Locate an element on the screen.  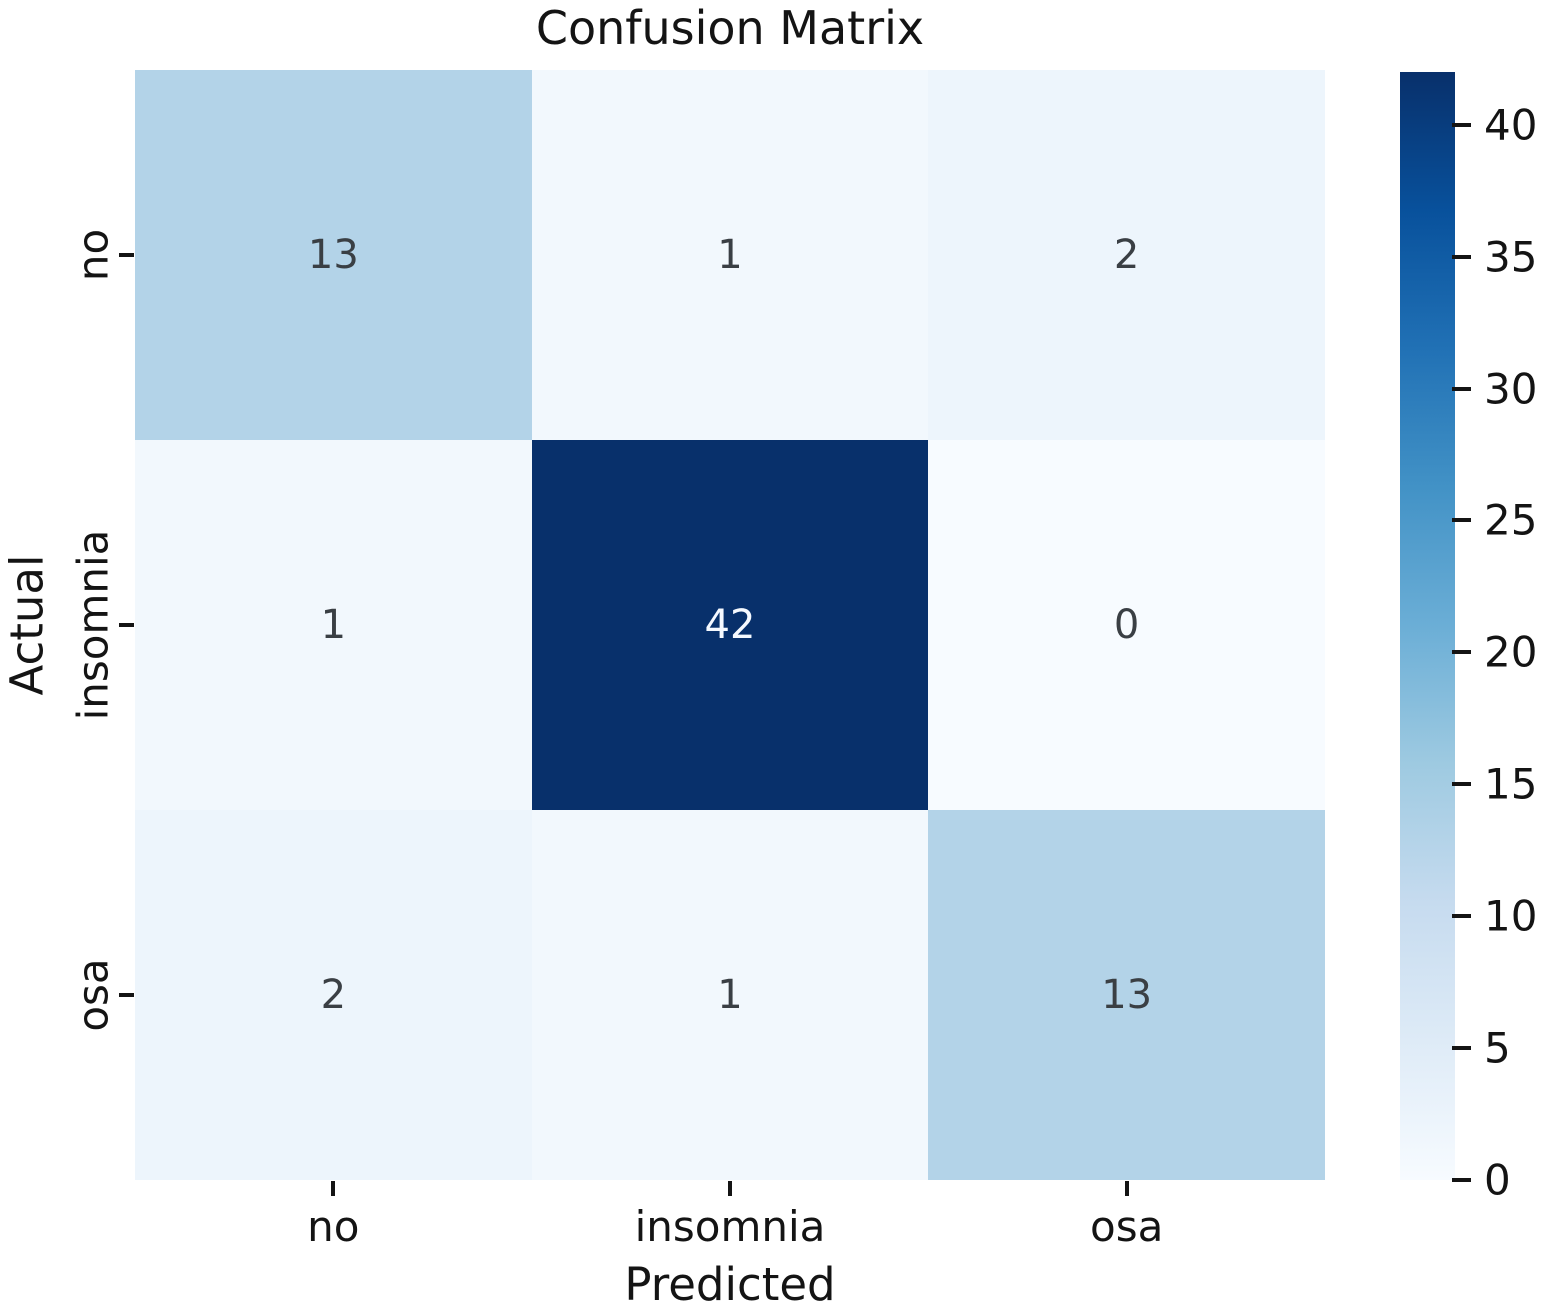
cell-annotation: 0 is located at coordinates (1126, 625).